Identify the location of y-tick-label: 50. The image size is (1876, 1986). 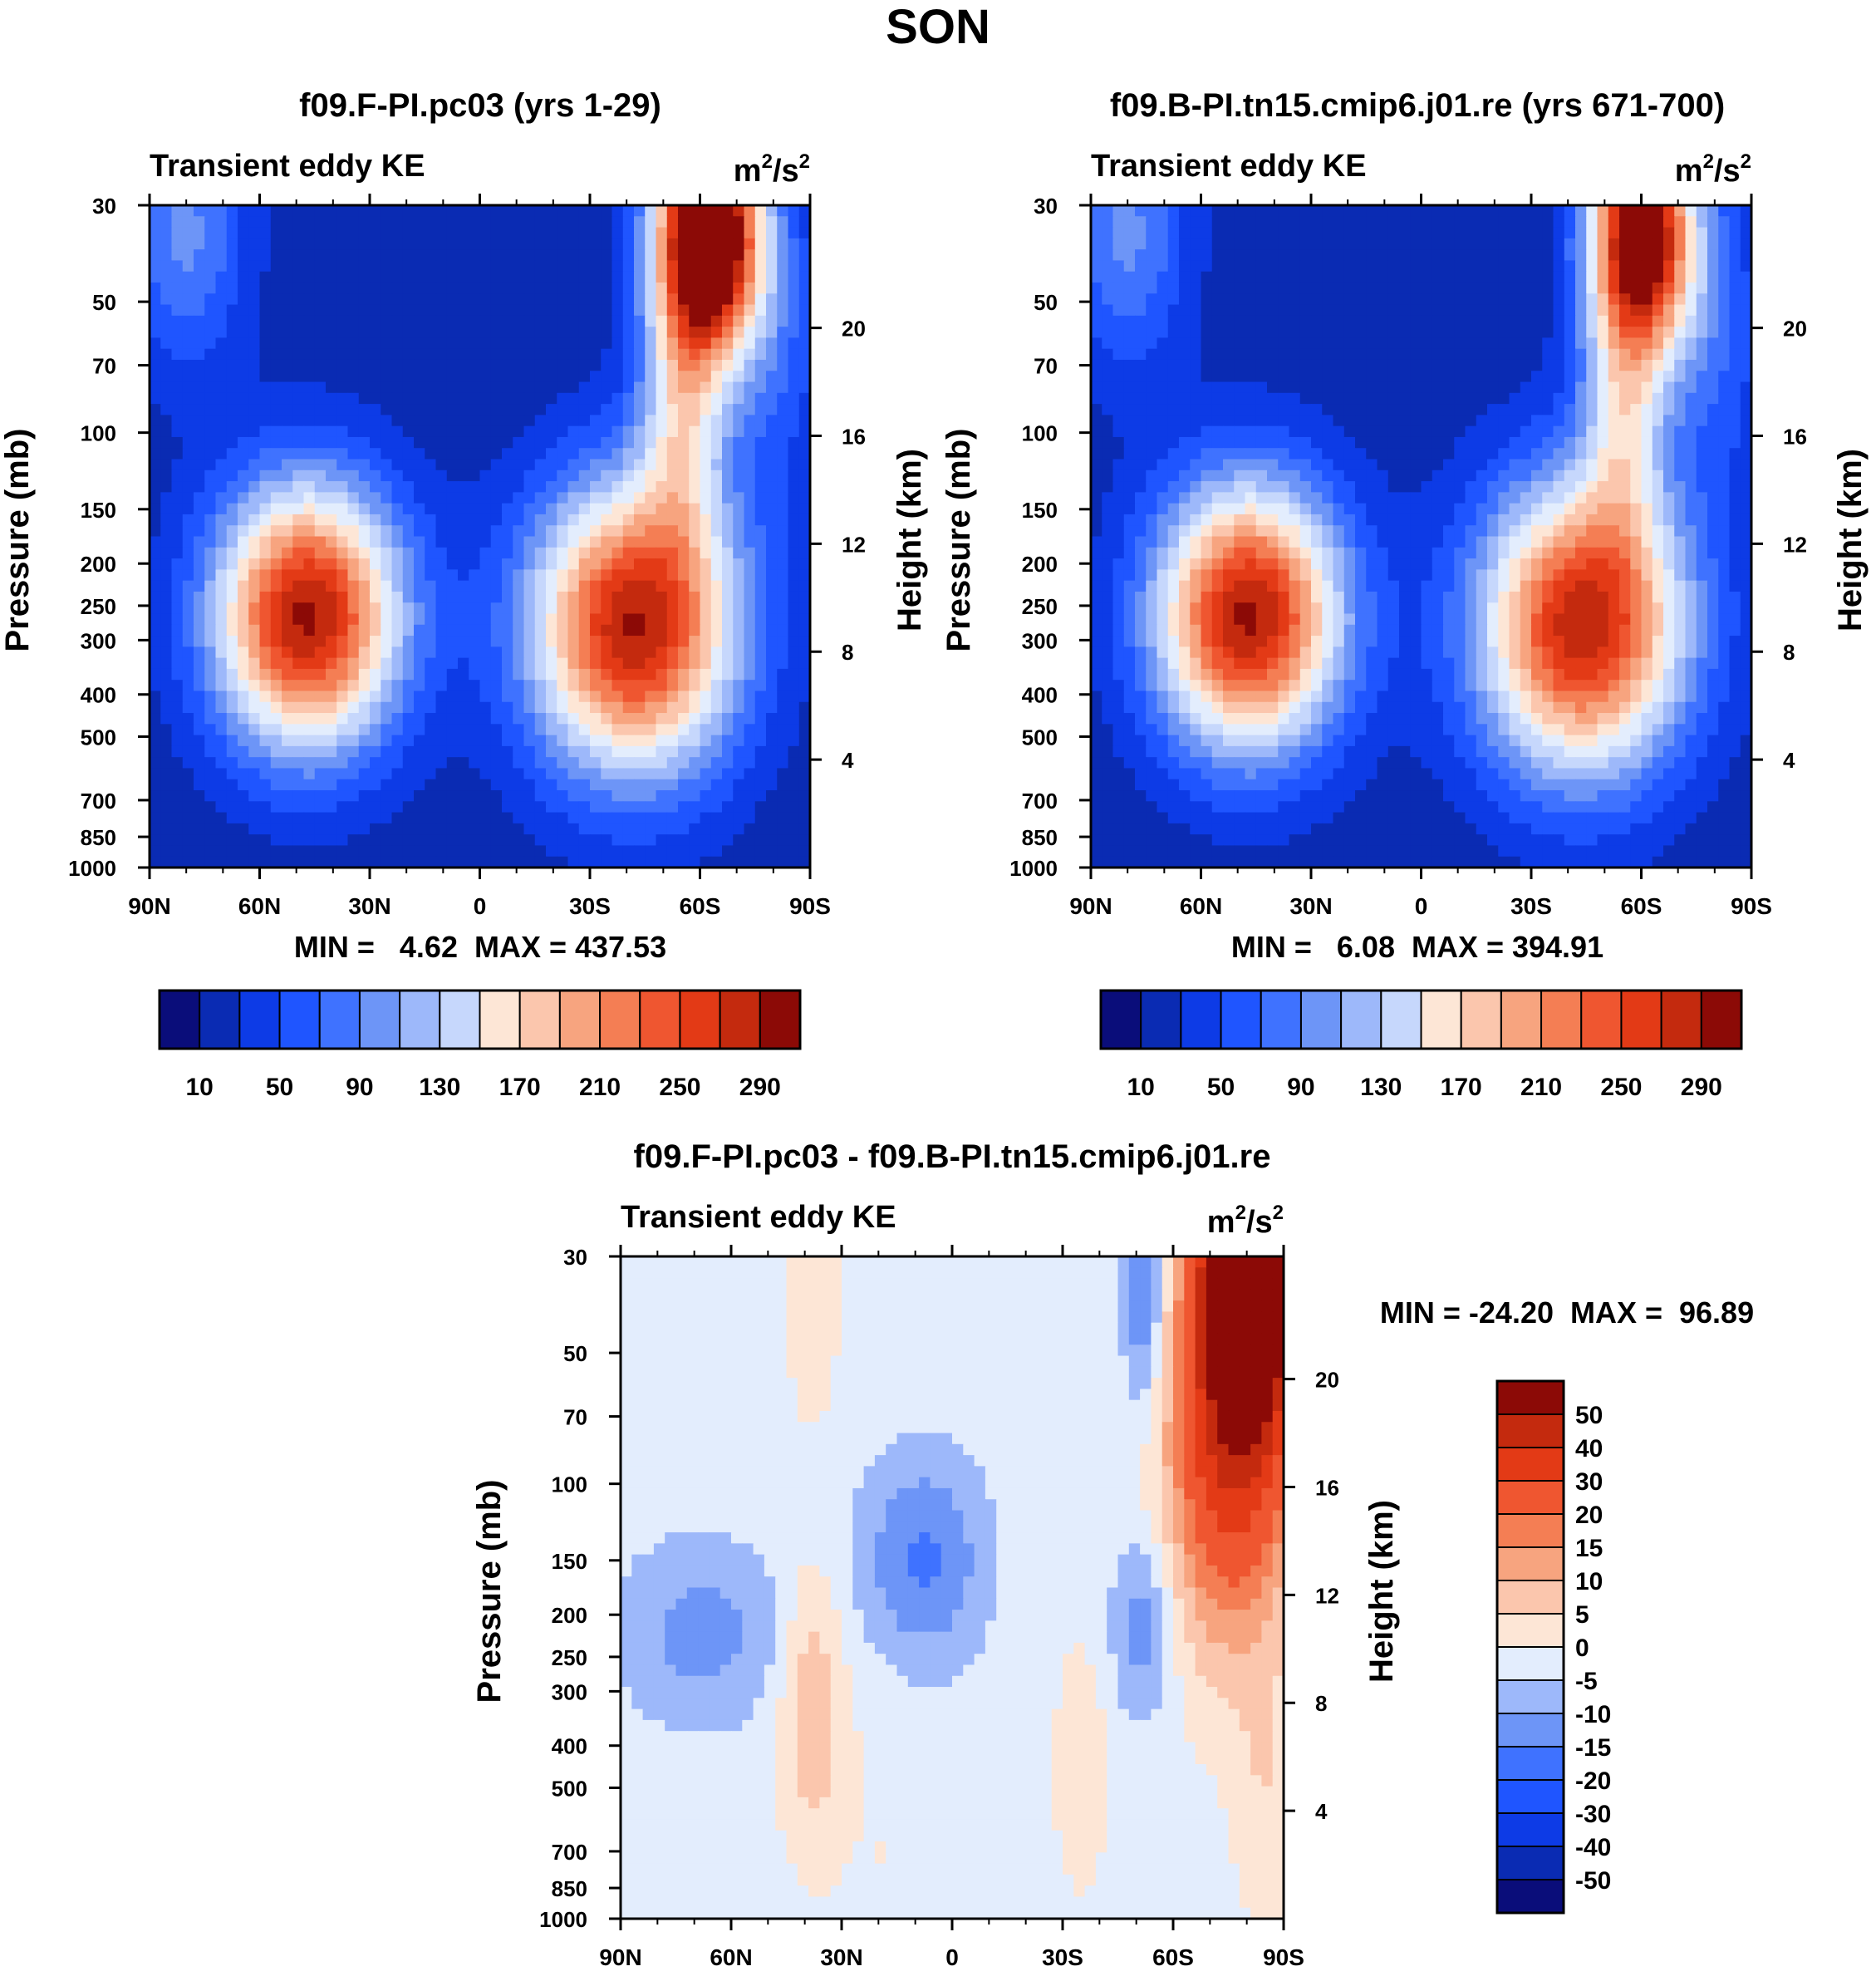
(104, 302).